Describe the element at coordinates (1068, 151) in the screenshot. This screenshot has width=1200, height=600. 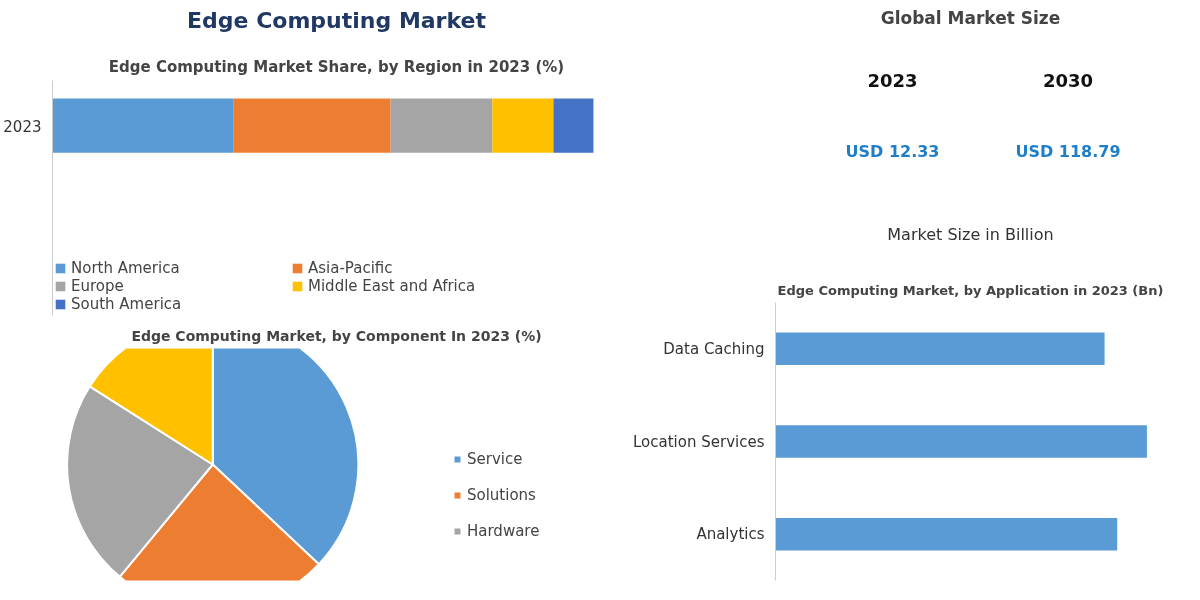
I see `text: USD 118.79` at that location.